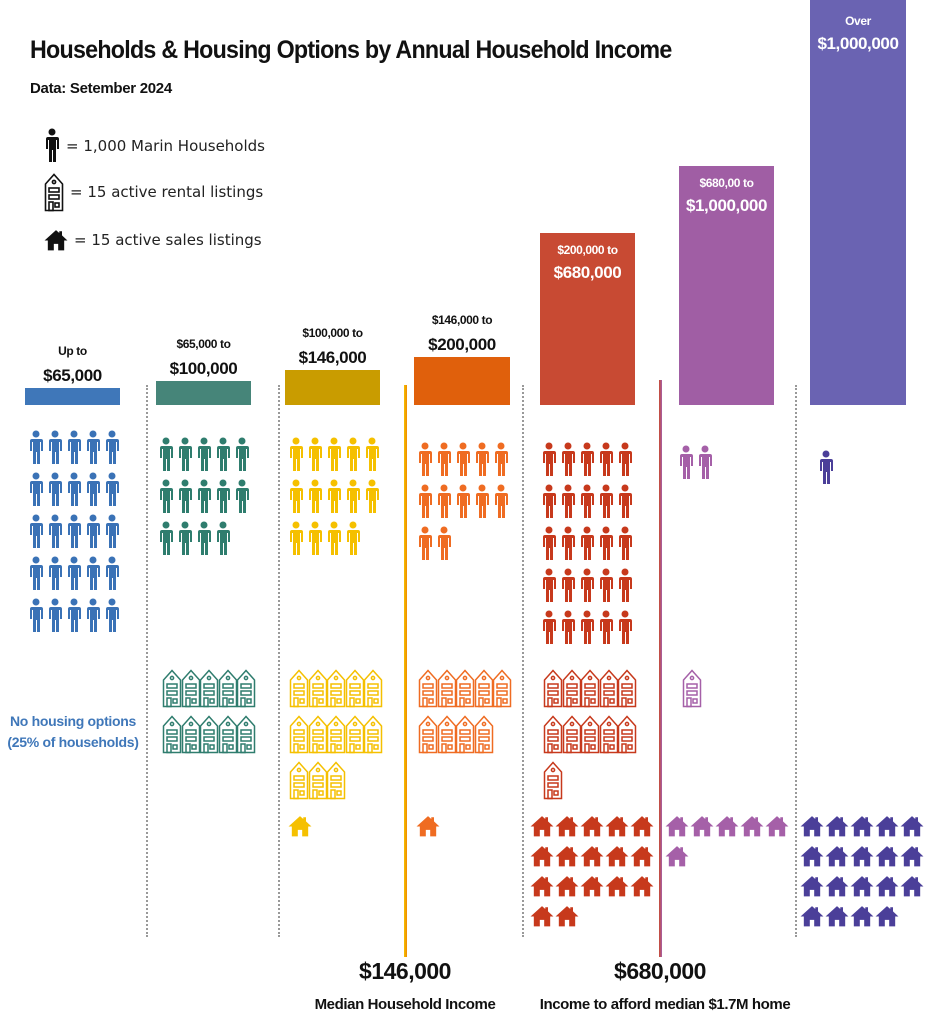 This screenshot has width=931, height=1024. I want to click on no-housing-line2: (25% of households), so click(73, 742).